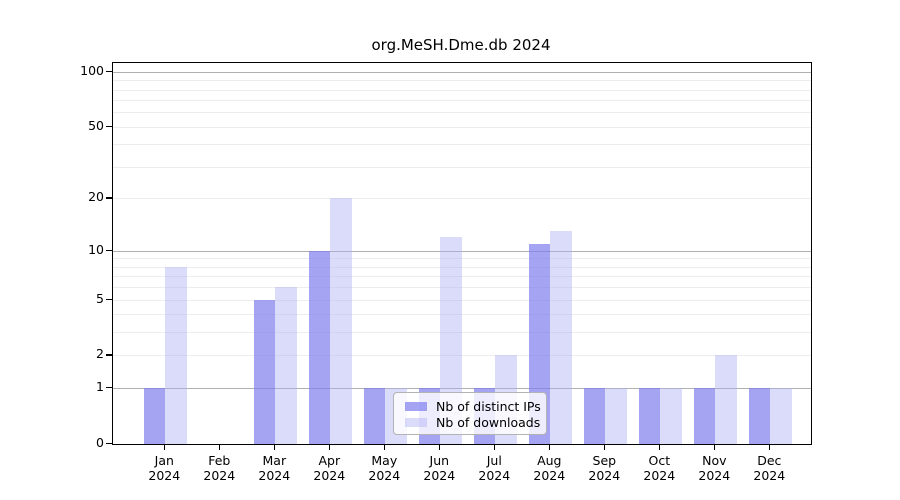 This screenshot has height=500, width=900. Describe the element at coordinates (605, 447) in the screenshot. I see `x-tick-mark-sep` at that location.